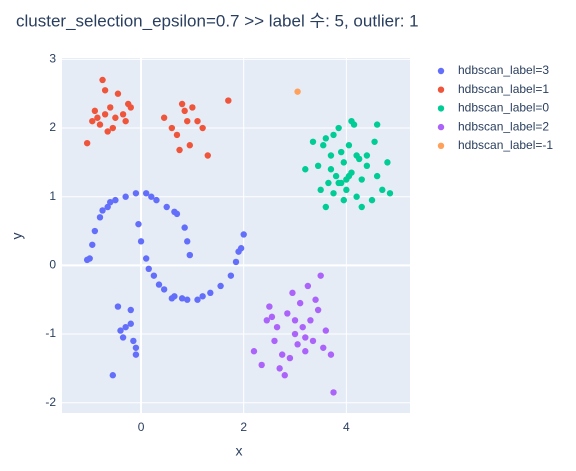 This screenshot has height=471, width=576. I want to click on legend-label: hdbscan_label=-1, so click(505, 145).